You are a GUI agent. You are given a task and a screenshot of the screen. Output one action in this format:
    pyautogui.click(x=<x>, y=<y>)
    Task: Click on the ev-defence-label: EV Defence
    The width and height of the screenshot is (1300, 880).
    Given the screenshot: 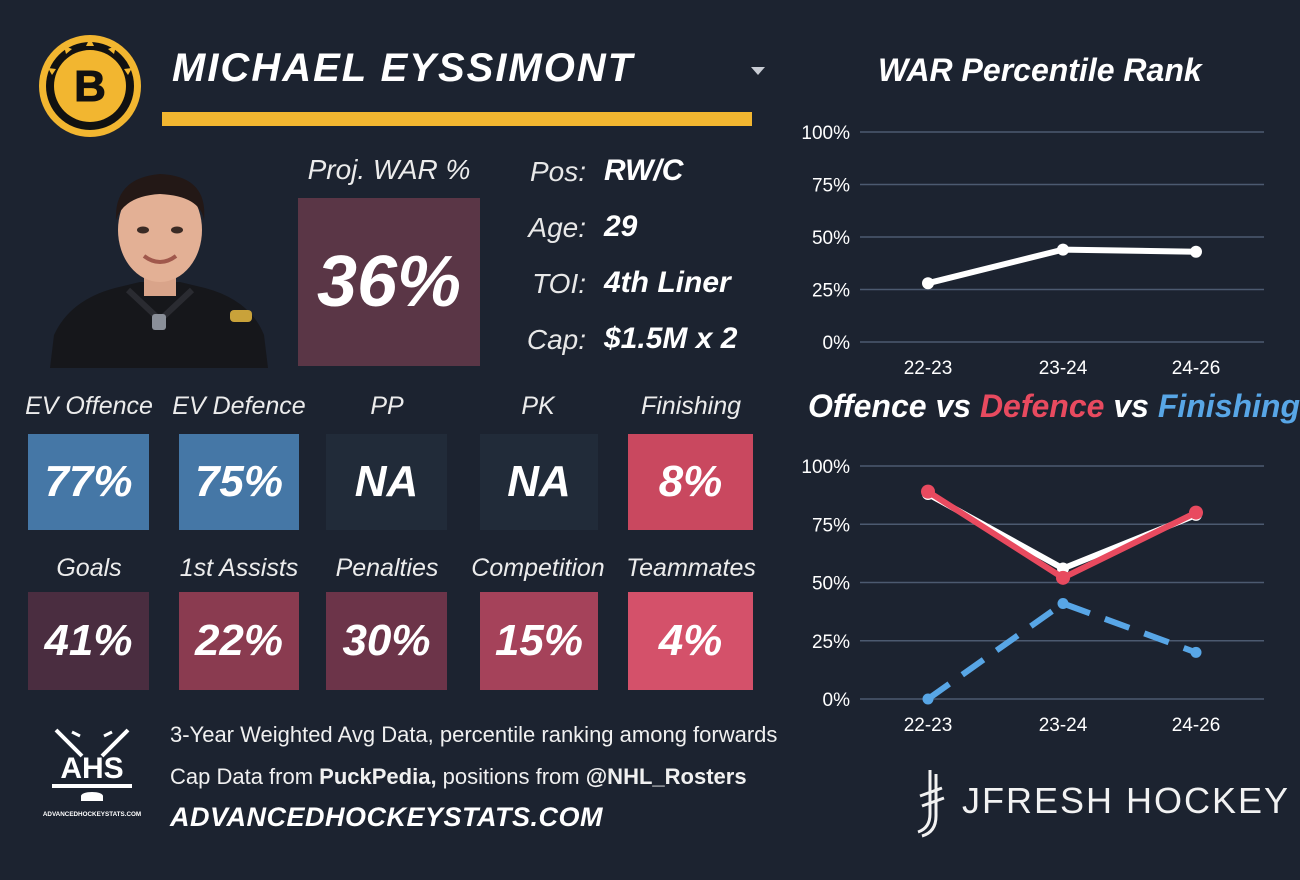 What is the action you would take?
    pyautogui.click(x=239, y=406)
    